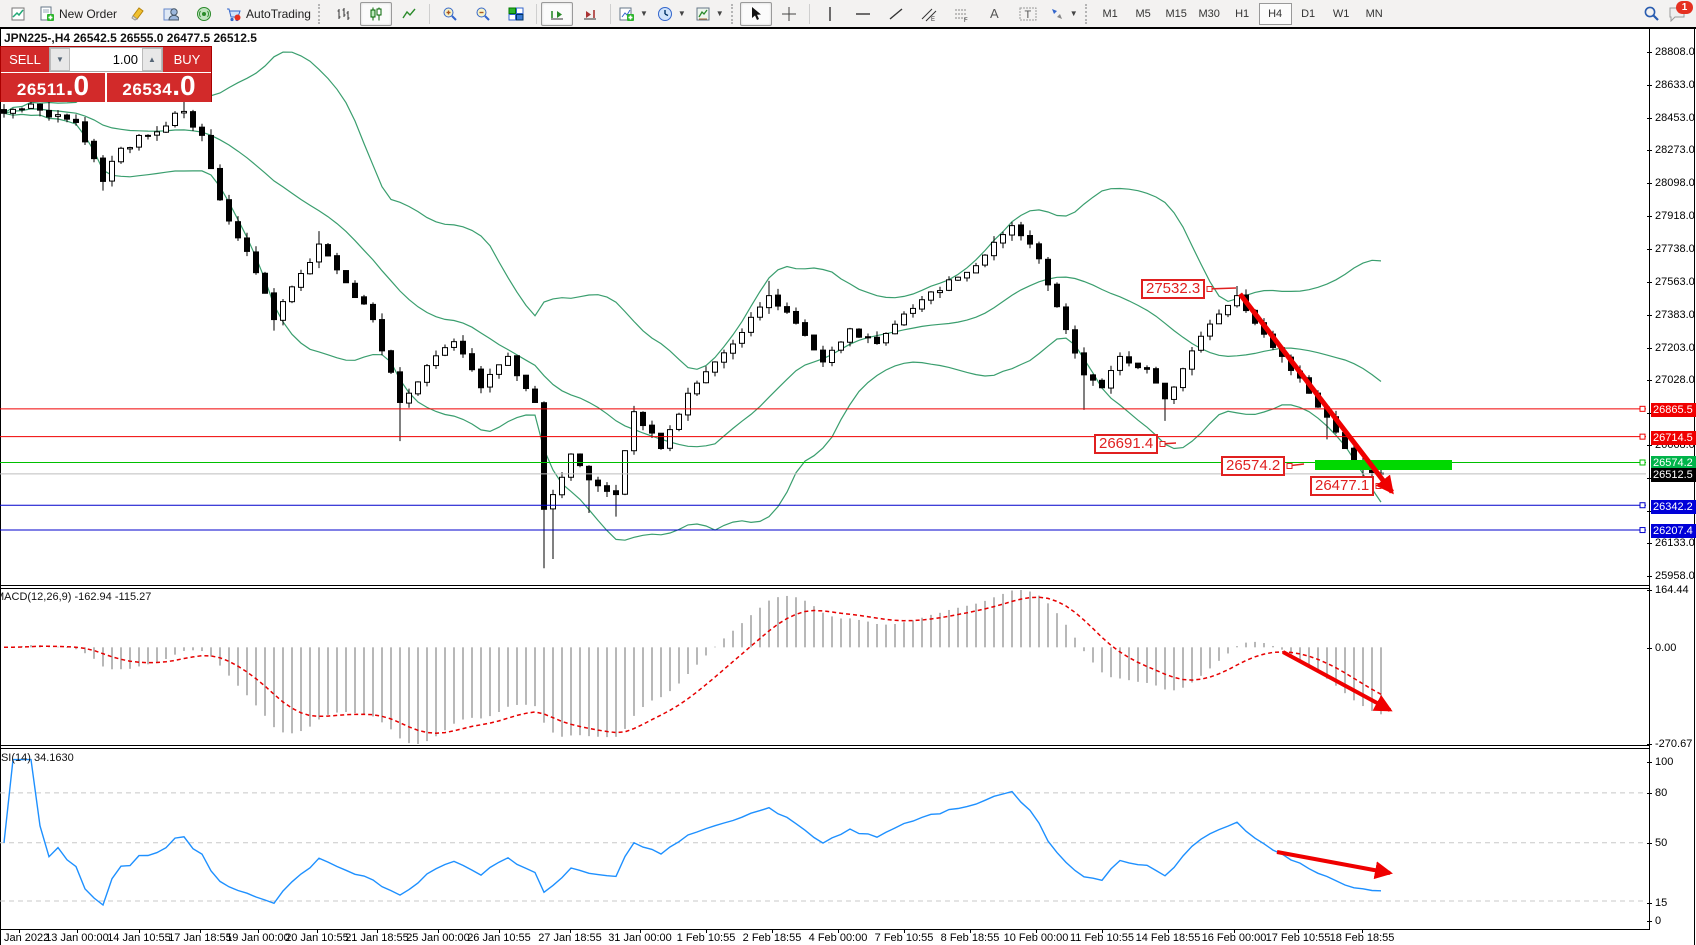 The image size is (1696, 945). I want to click on indicators-button: ▼, so click(633, 14).